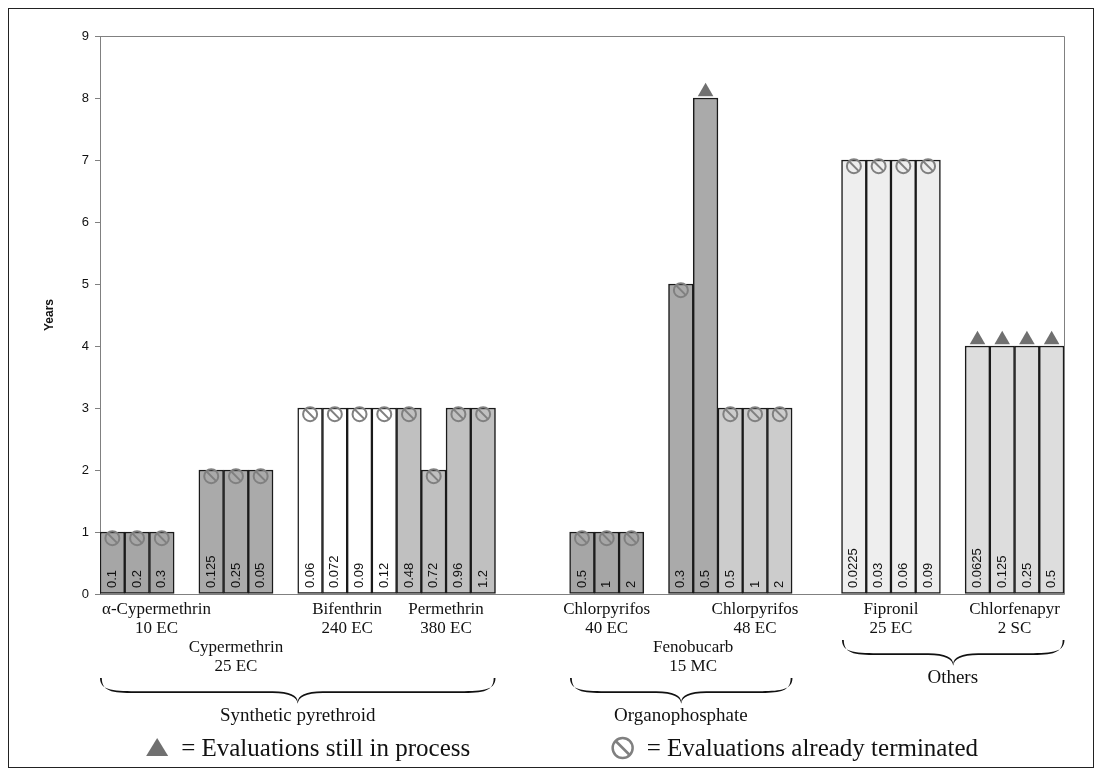  I want to click on series-label: Chlorfenapyr 2 SC, so click(1015, 617).